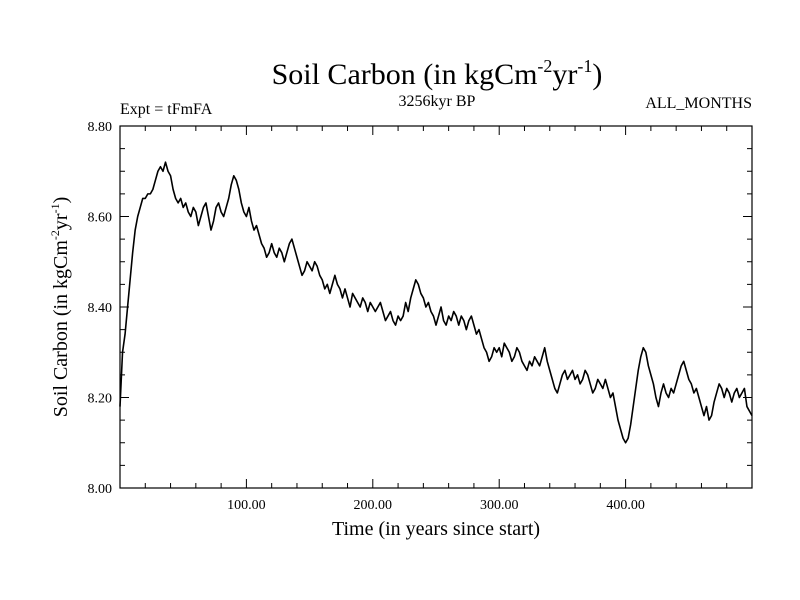 Image resolution: width=800 pixels, height=600 pixels. I want to click on months-label: ALL_MONTHS, so click(698, 103).